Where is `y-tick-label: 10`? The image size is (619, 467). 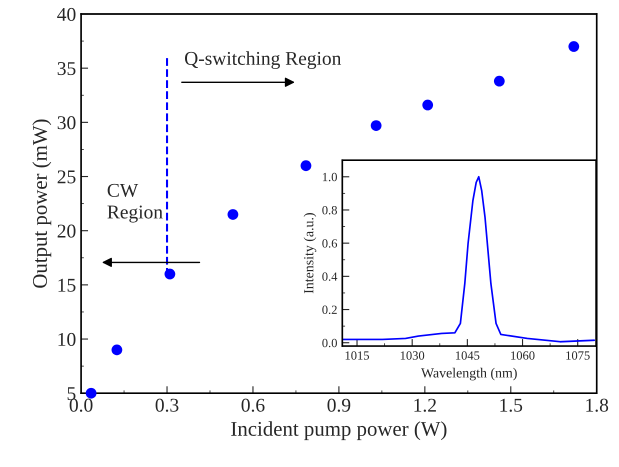
y-tick-label: 10 is located at coordinates (67, 339).